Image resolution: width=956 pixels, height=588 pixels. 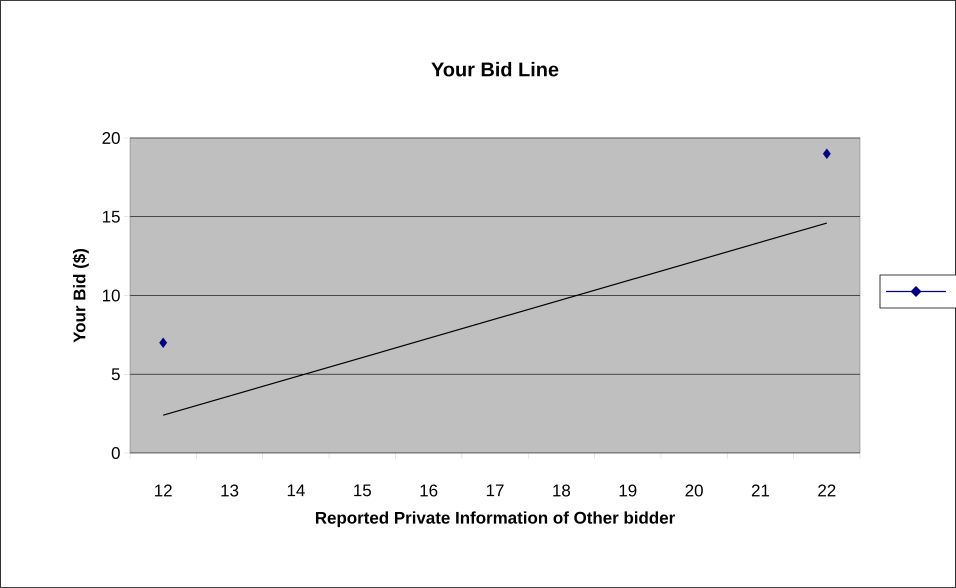 I want to click on x-tick-label: 17, so click(x=495, y=490).